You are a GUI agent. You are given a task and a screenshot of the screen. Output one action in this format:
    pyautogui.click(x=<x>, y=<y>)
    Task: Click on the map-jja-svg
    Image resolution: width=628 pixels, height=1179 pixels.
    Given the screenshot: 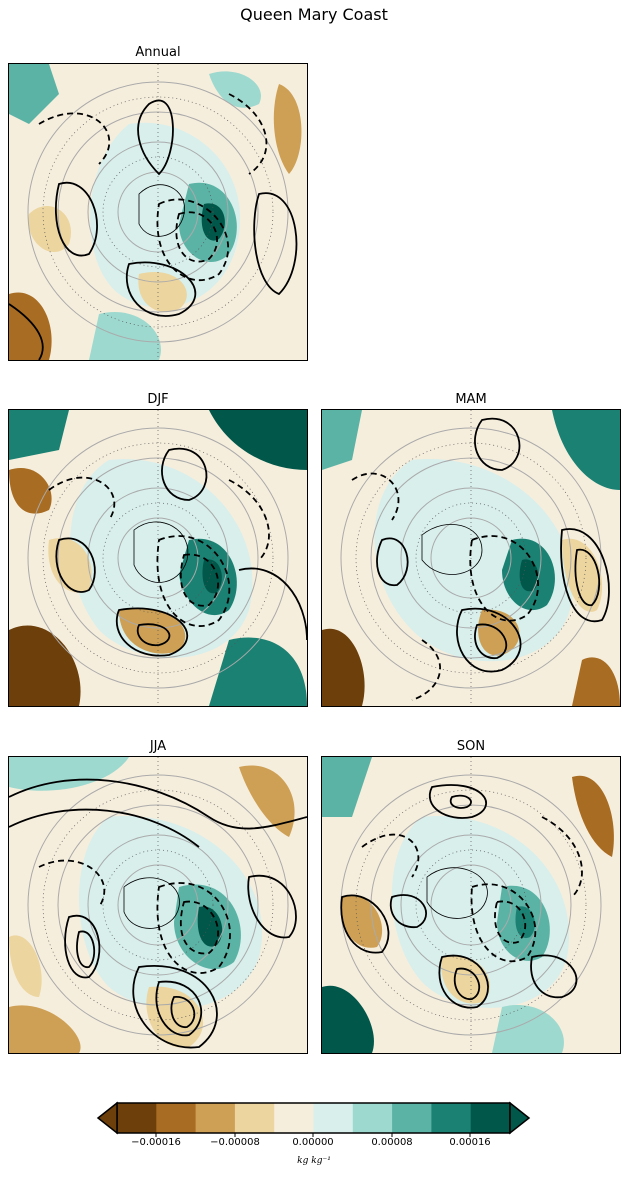 What is the action you would take?
    pyautogui.click(x=158, y=905)
    